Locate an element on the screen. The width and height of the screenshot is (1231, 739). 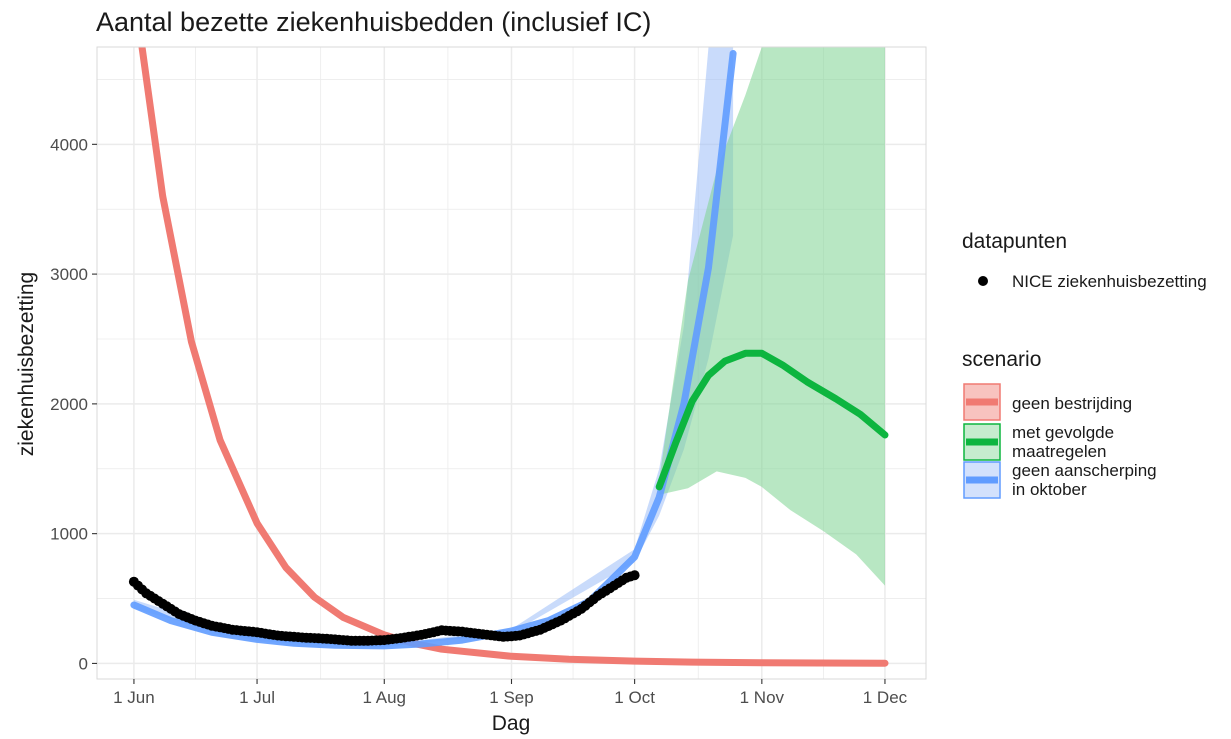
y-tick-label: 3000 is located at coordinates (69, 274).